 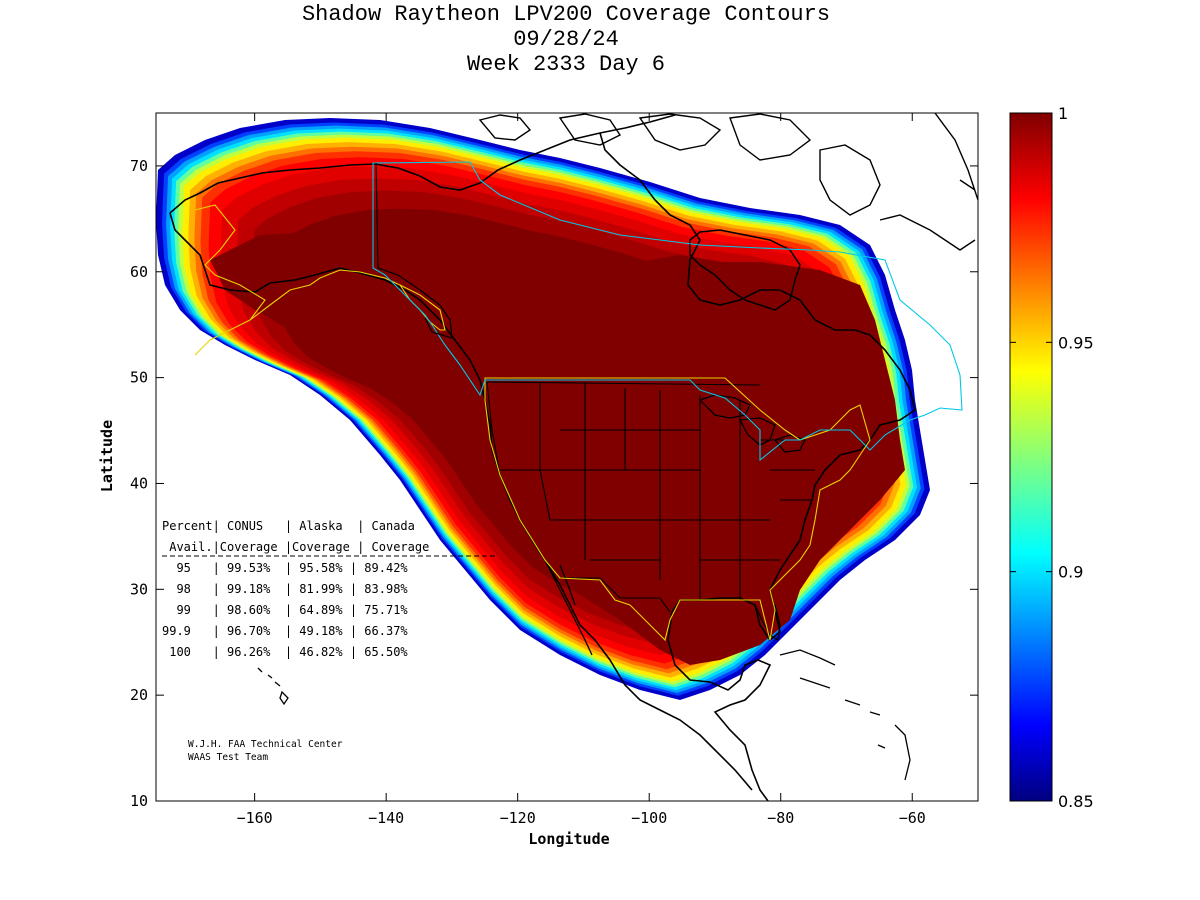 What do you see at coordinates (107, 456) in the screenshot?
I see `y-axis-label: Latitude` at bounding box center [107, 456].